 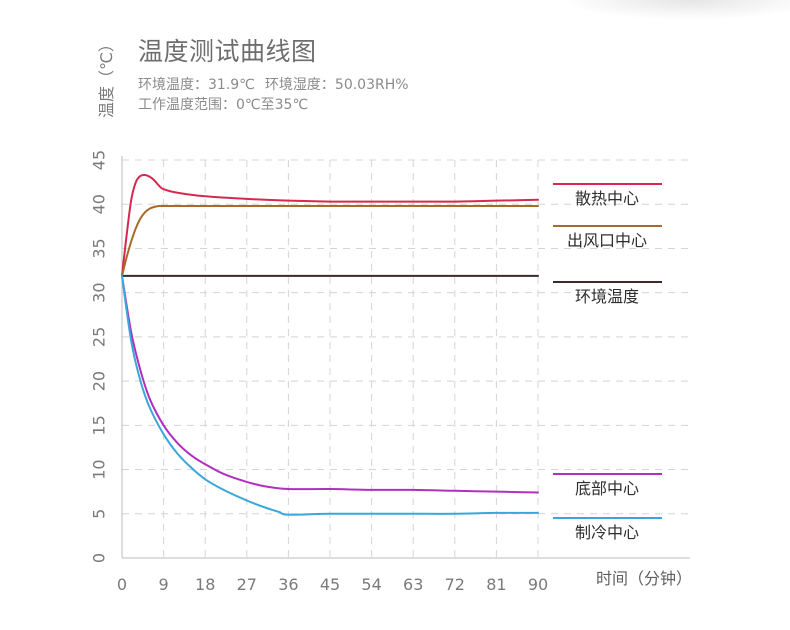 What do you see at coordinates (675, 10) in the screenshot?
I see `top-shadow-decoration` at bounding box center [675, 10].